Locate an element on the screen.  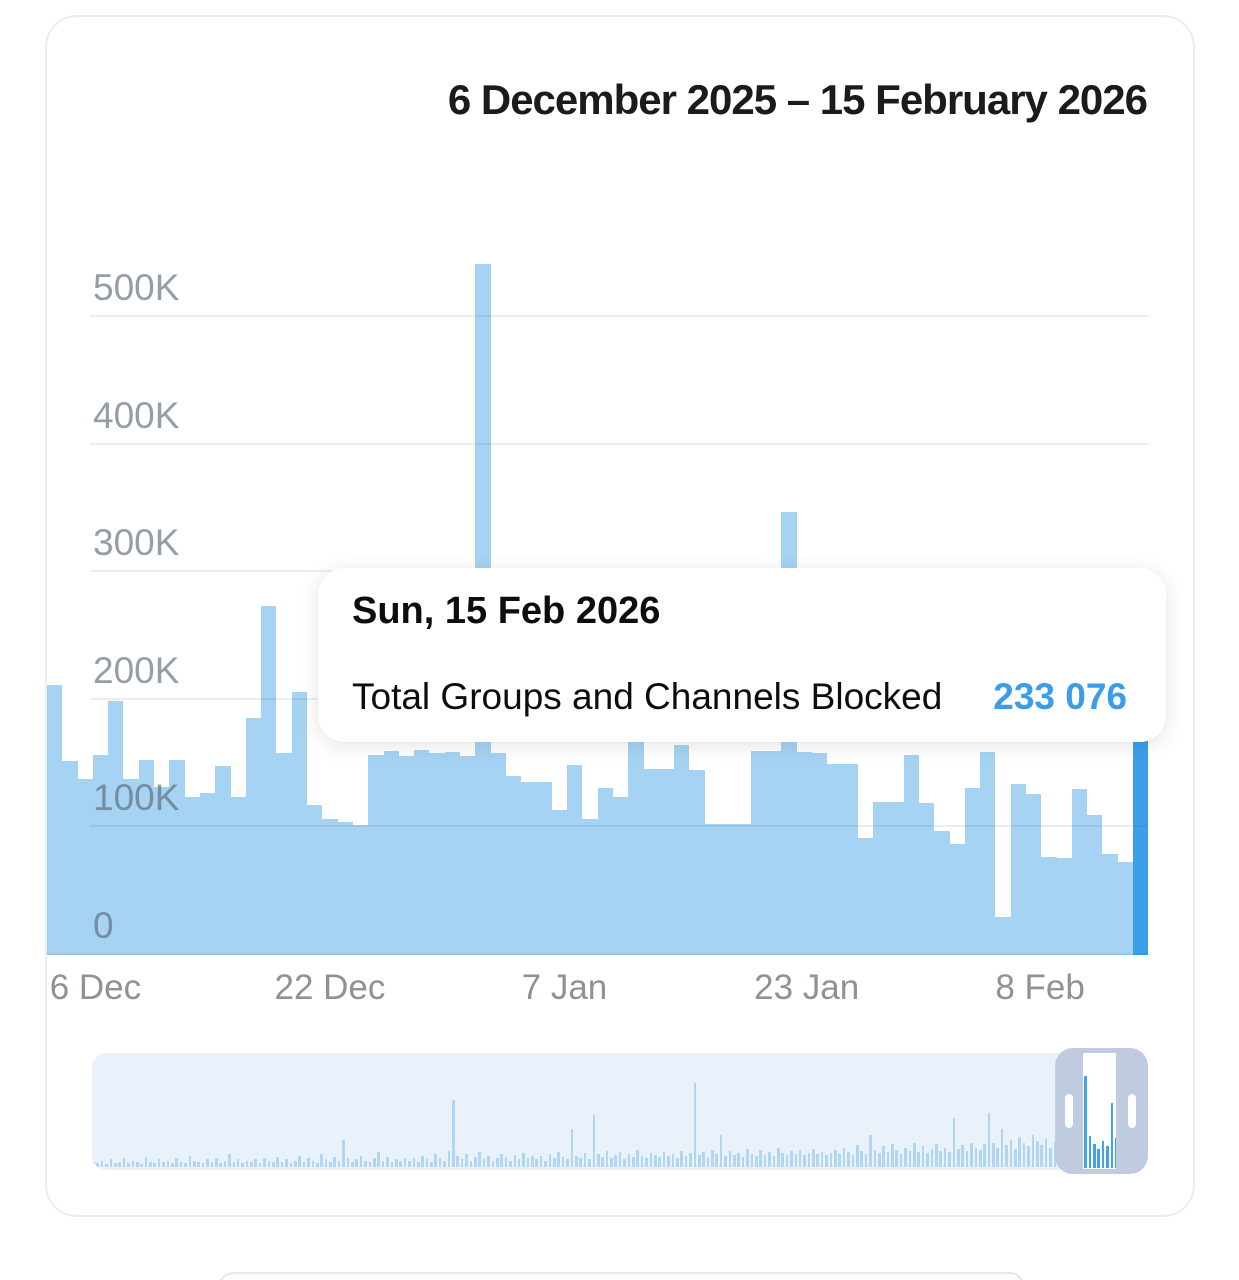
range-selector-window is located at coordinates (1099, 1111).